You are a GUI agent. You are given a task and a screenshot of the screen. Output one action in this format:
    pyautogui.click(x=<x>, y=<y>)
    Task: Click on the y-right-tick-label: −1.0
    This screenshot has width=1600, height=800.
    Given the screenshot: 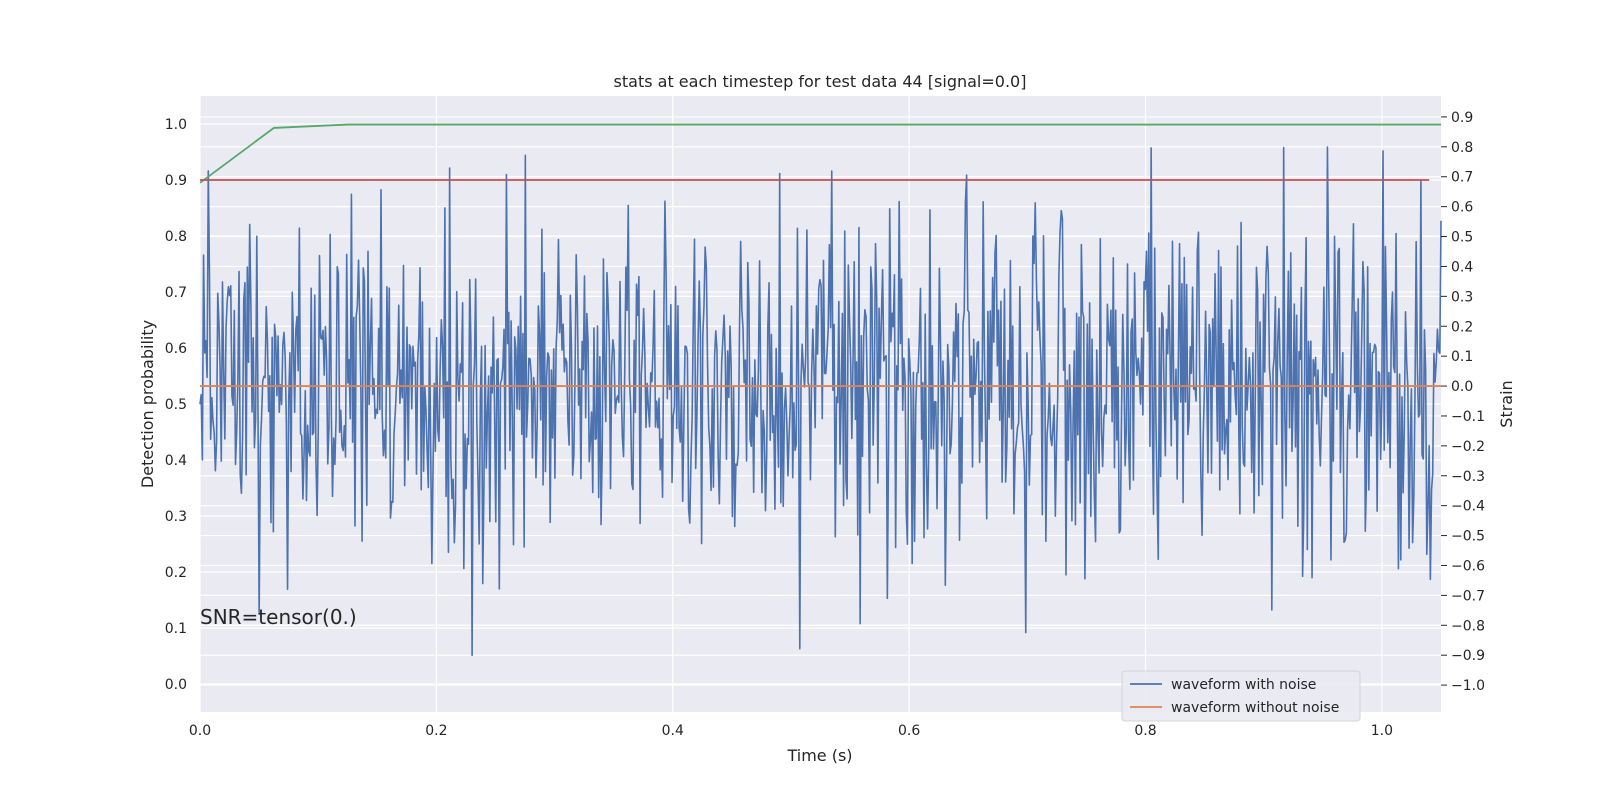 What is the action you would take?
    pyautogui.click(x=1468, y=686)
    